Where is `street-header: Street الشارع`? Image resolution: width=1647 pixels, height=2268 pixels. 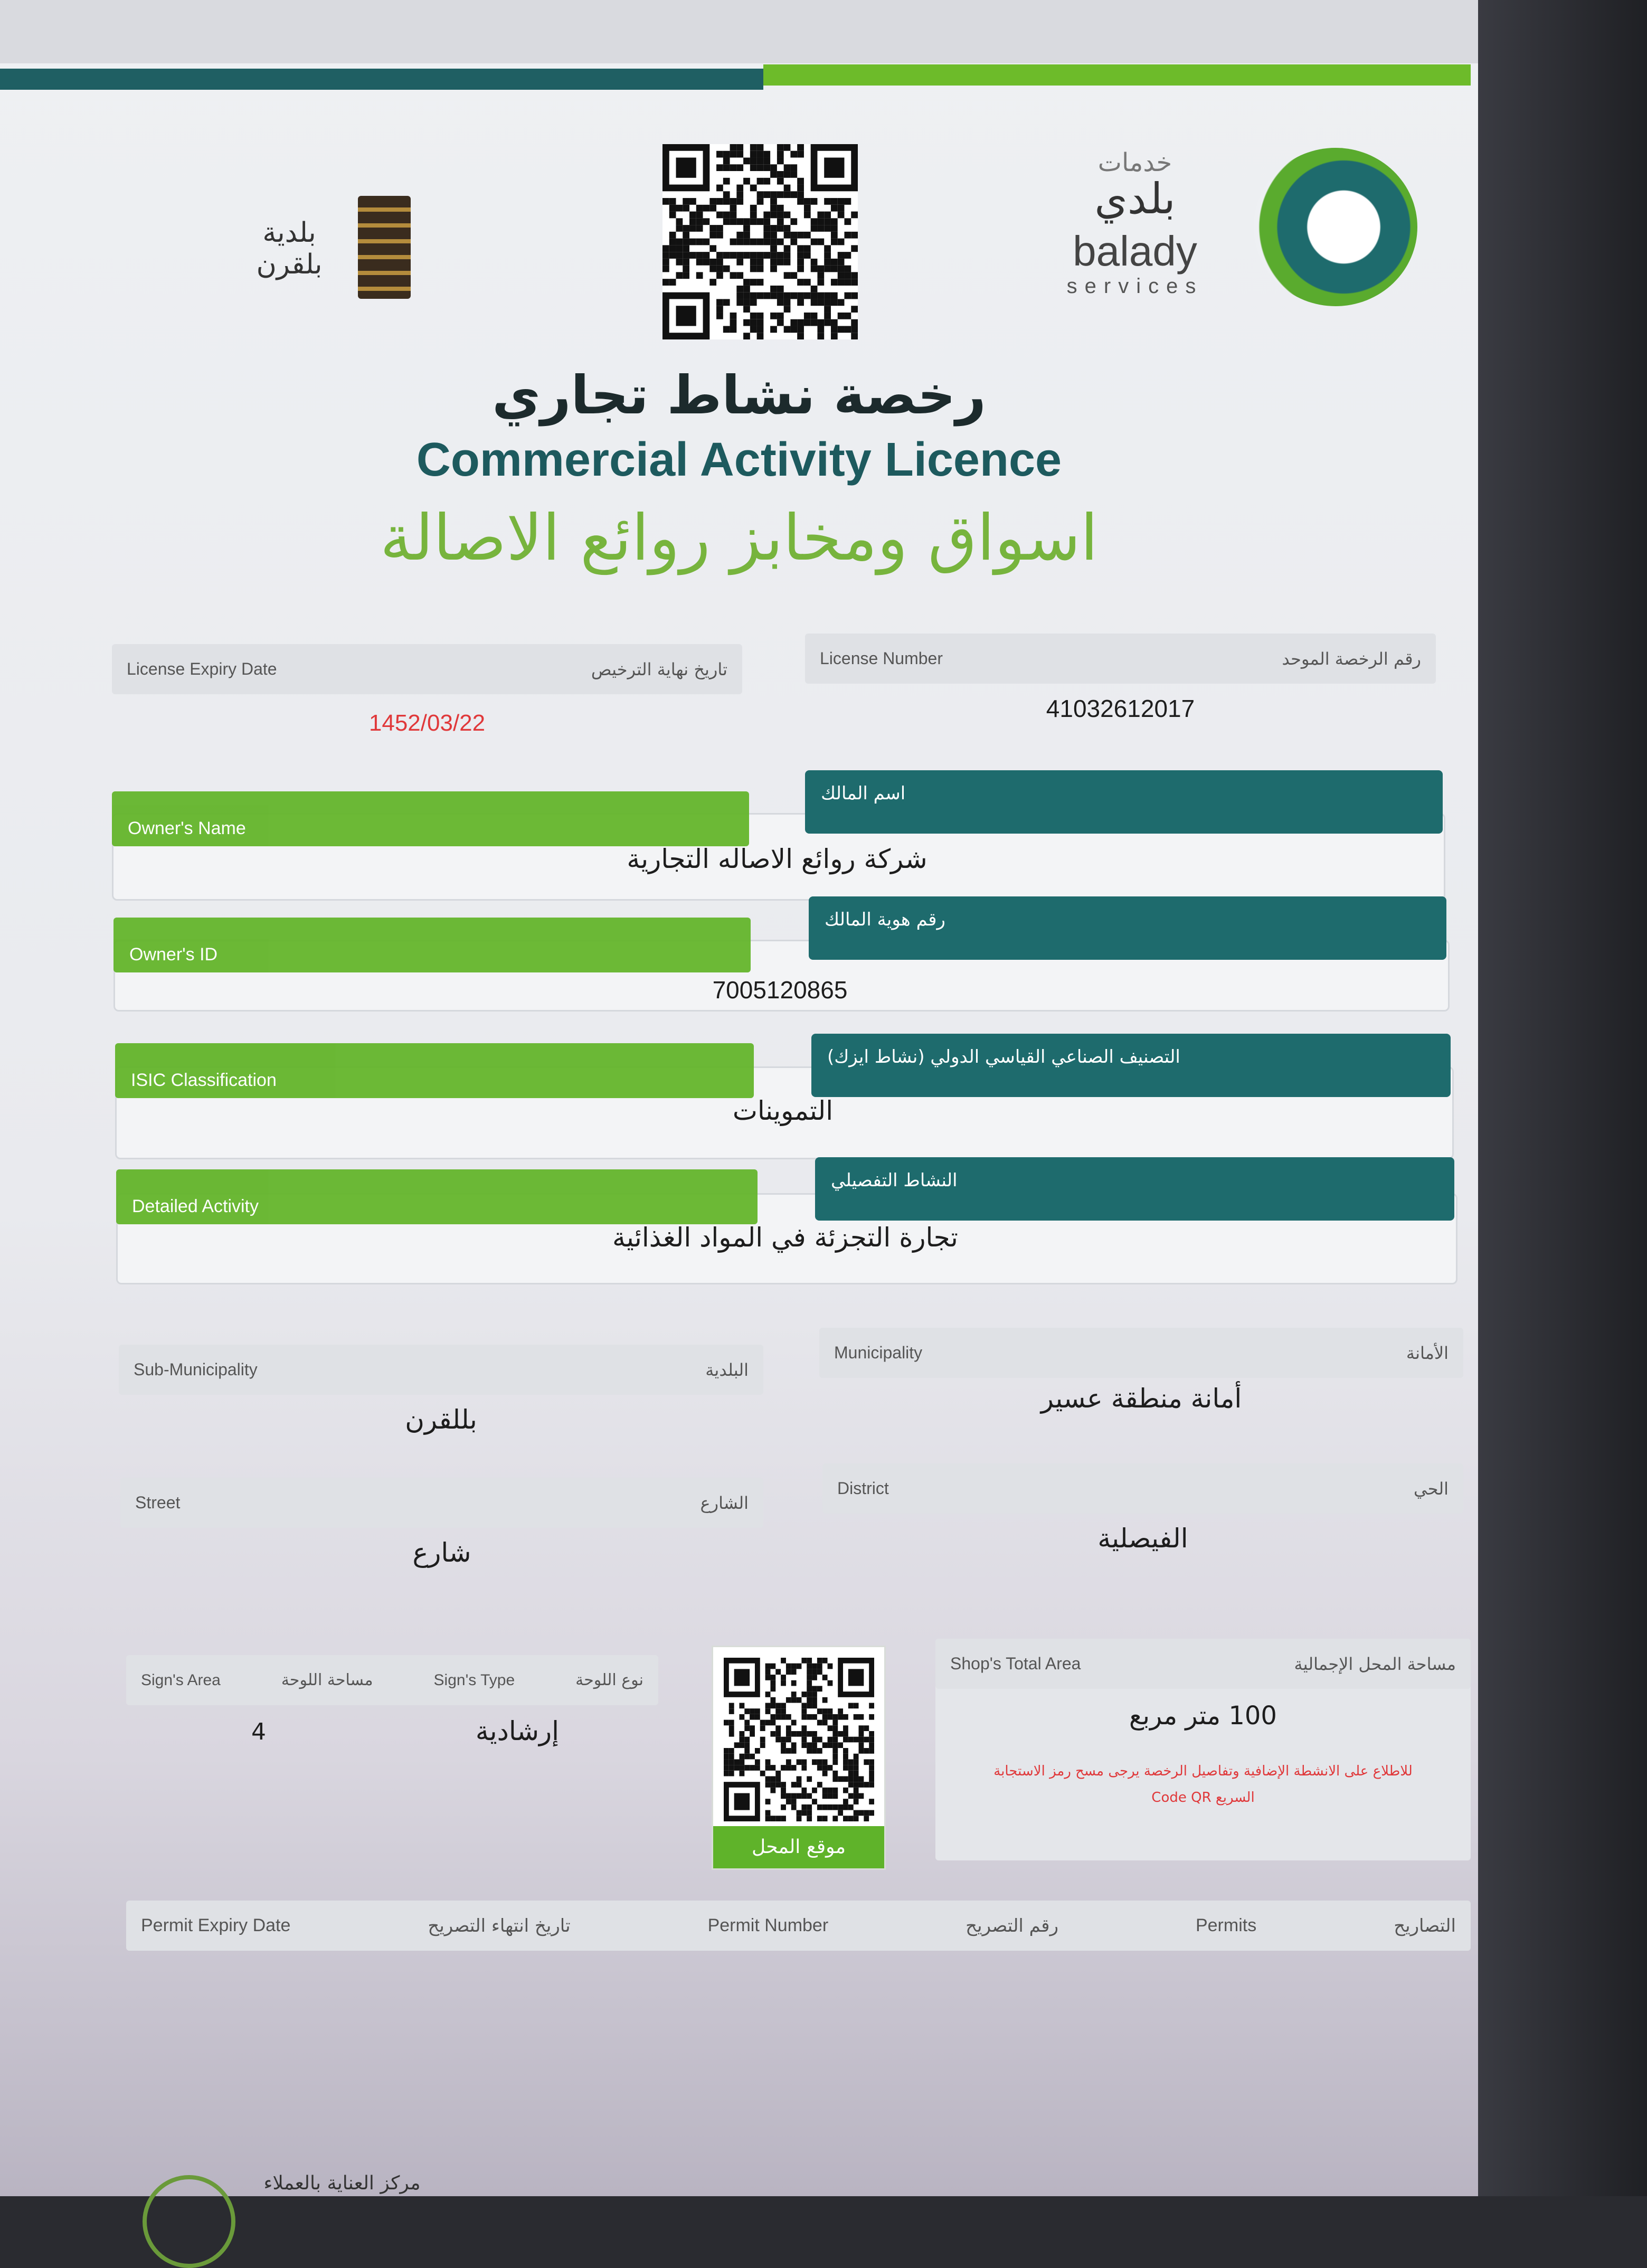 street-header: Street الشارع is located at coordinates (441, 1503).